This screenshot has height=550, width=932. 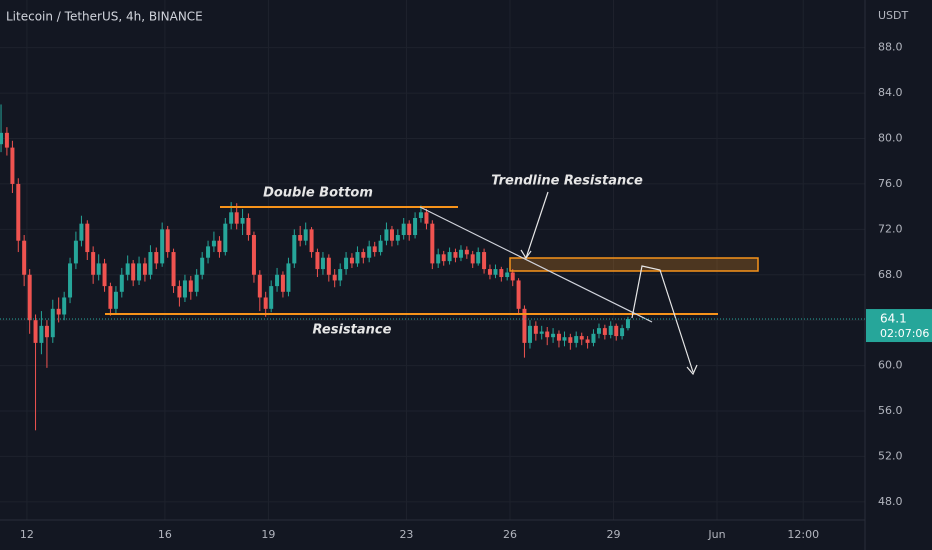 What do you see at coordinates (904, 333) in the screenshot?
I see `countdown: 02:07:06` at bounding box center [904, 333].